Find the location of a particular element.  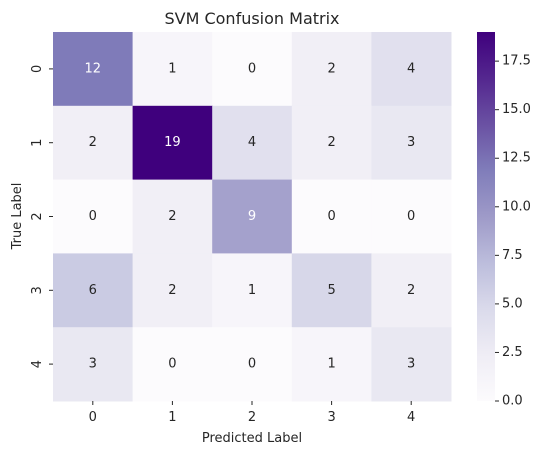

x-tick-label: 1 is located at coordinates (172, 417).